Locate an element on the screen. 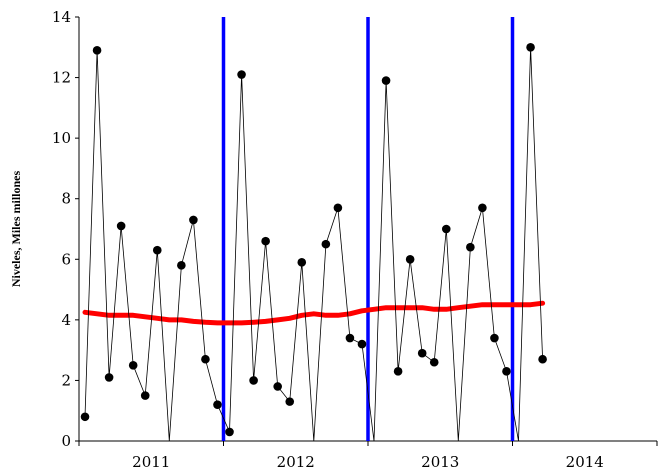 The width and height of the screenshot is (659, 470). y-tick-label: 2 is located at coordinates (66, 380).